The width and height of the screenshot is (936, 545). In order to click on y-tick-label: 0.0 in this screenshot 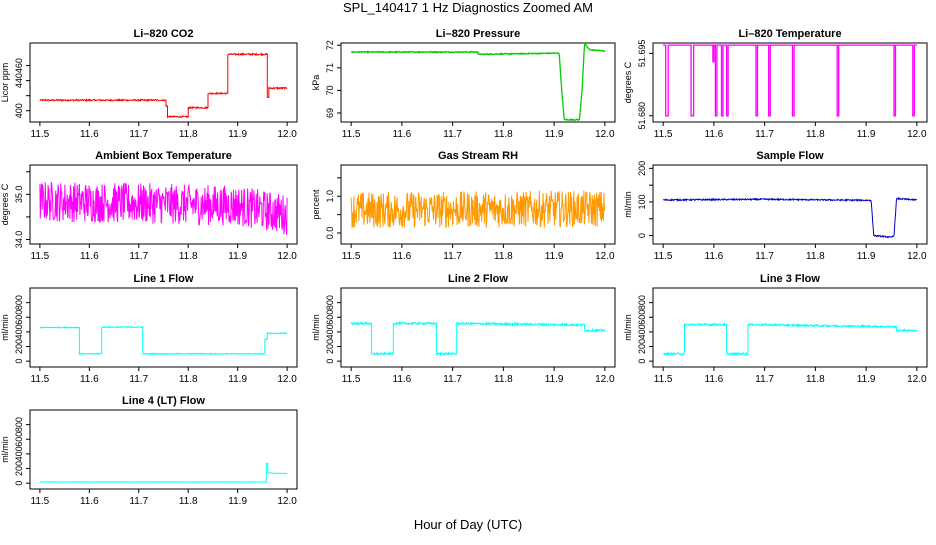, I will do `click(330, 233)`.